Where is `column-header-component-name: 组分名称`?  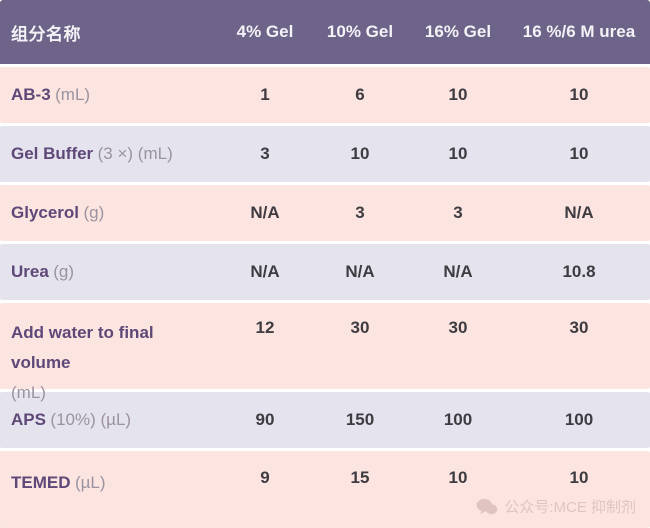 column-header-component-name: 组分名称 is located at coordinates (46, 34).